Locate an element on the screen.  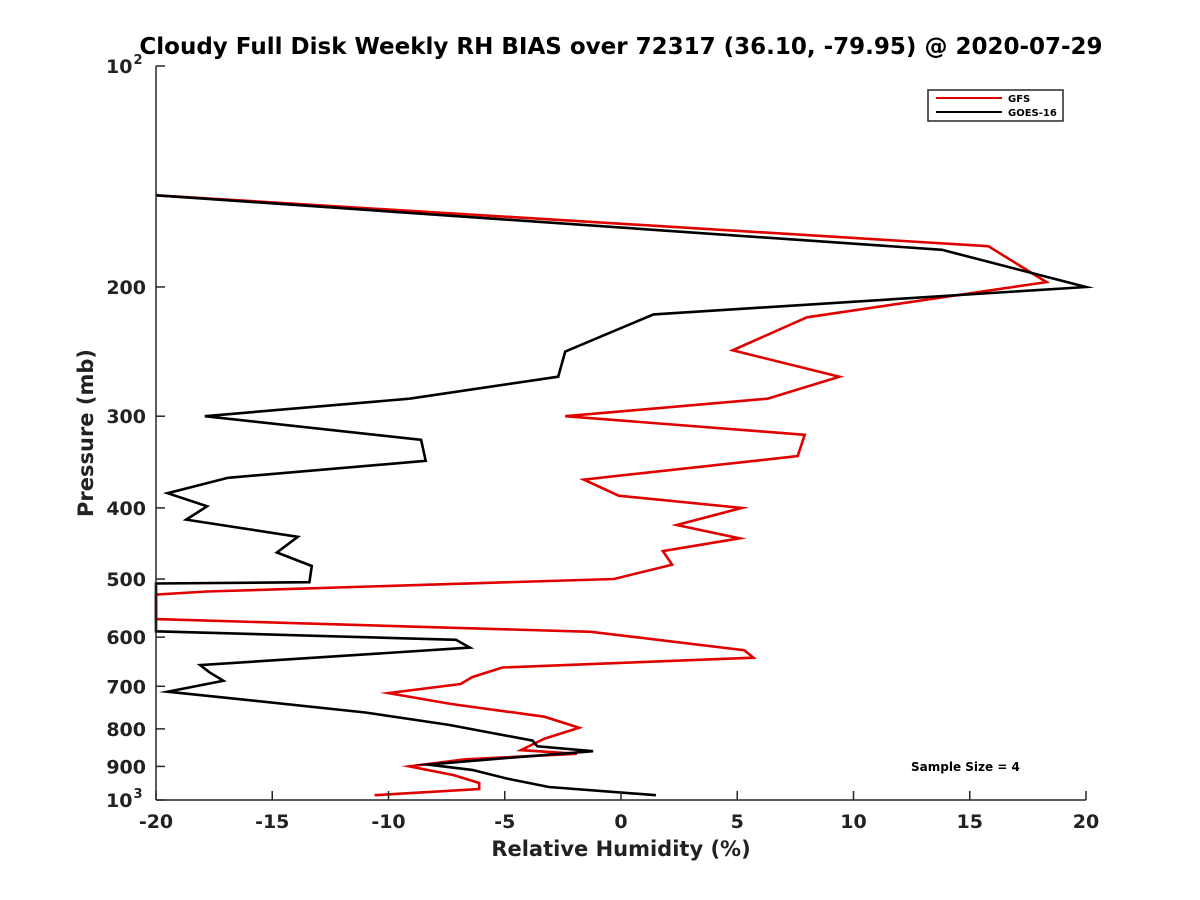
y-tick-label: 102 is located at coordinates (124, 65).